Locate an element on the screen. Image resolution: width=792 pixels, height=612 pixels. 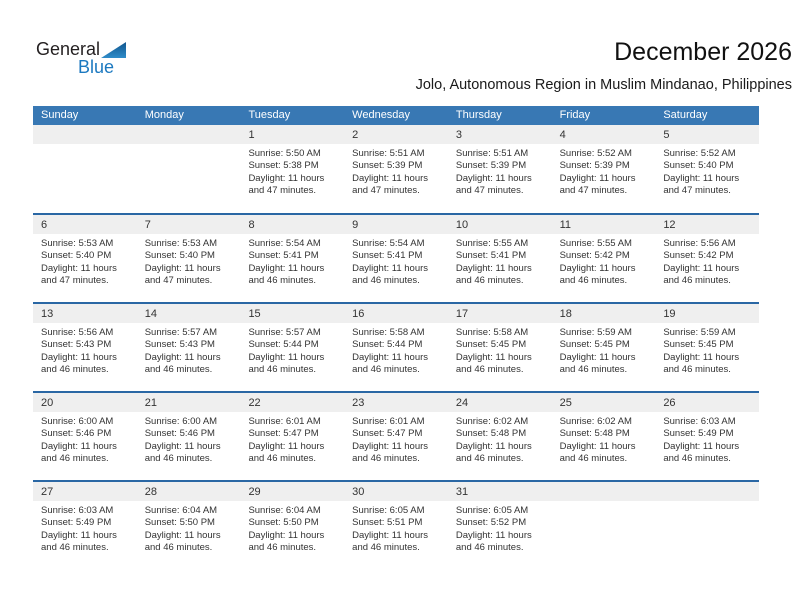
day-number: 7 is located at coordinates (188, 224).